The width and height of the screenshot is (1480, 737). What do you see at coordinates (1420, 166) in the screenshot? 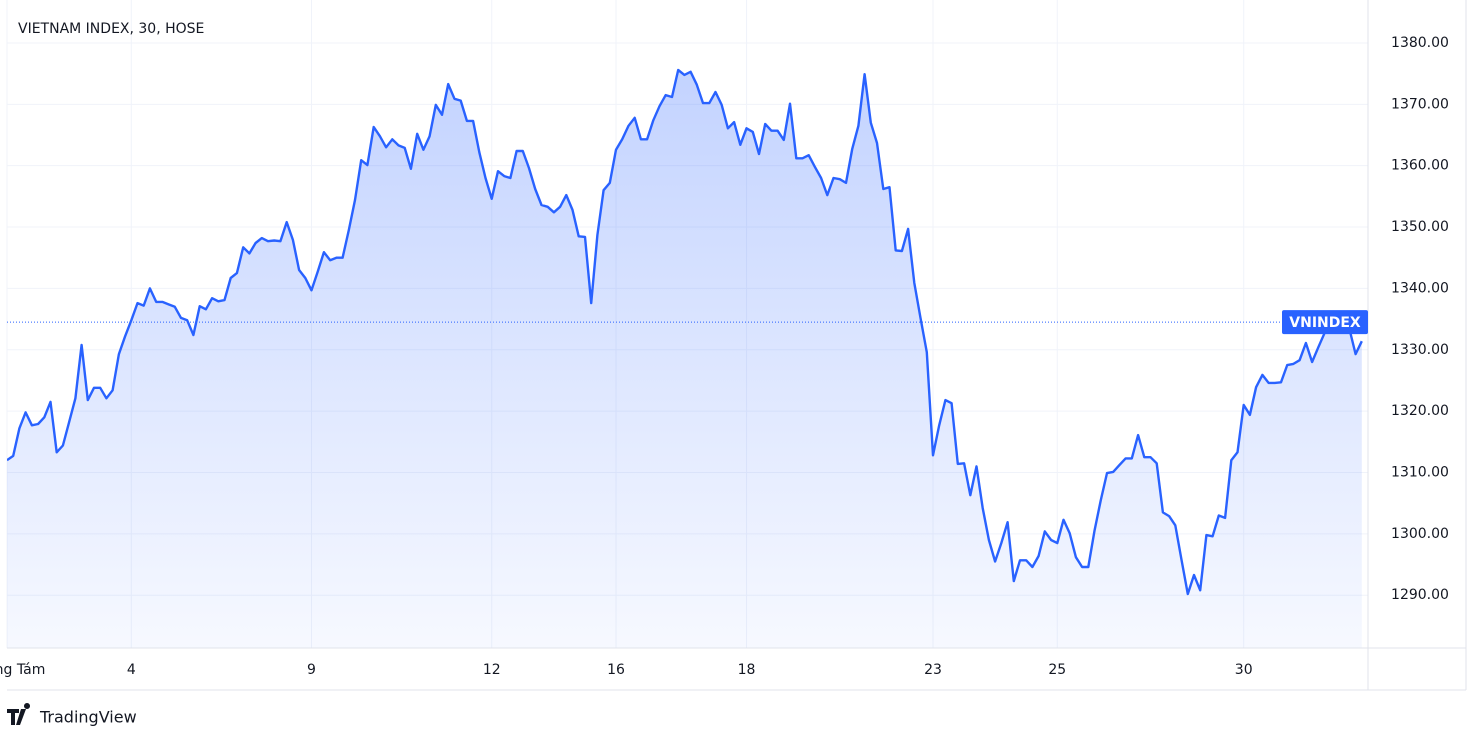
I see `y-tick-label: 1360.00` at bounding box center [1420, 166].